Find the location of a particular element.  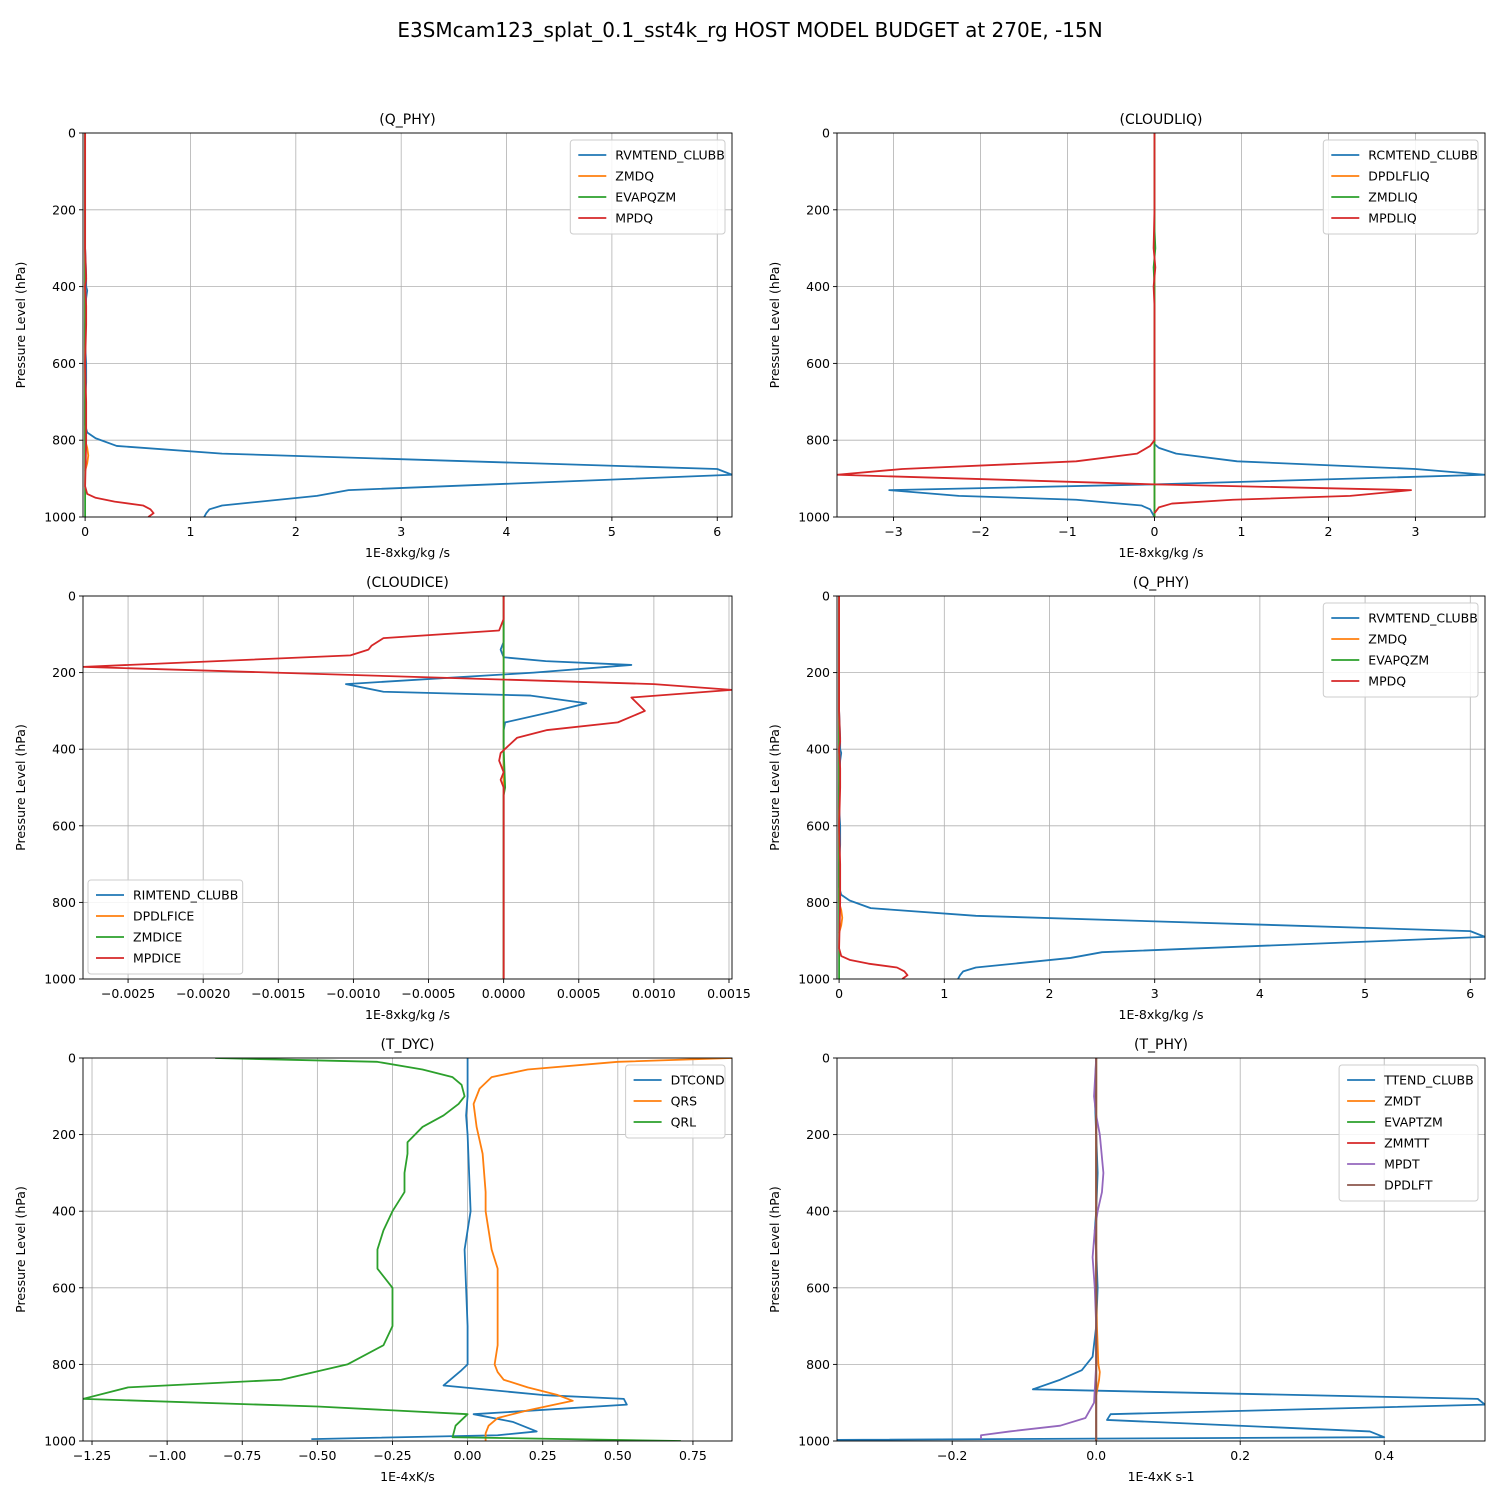

legend-entry: QRL is located at coordinates (684, 1122).